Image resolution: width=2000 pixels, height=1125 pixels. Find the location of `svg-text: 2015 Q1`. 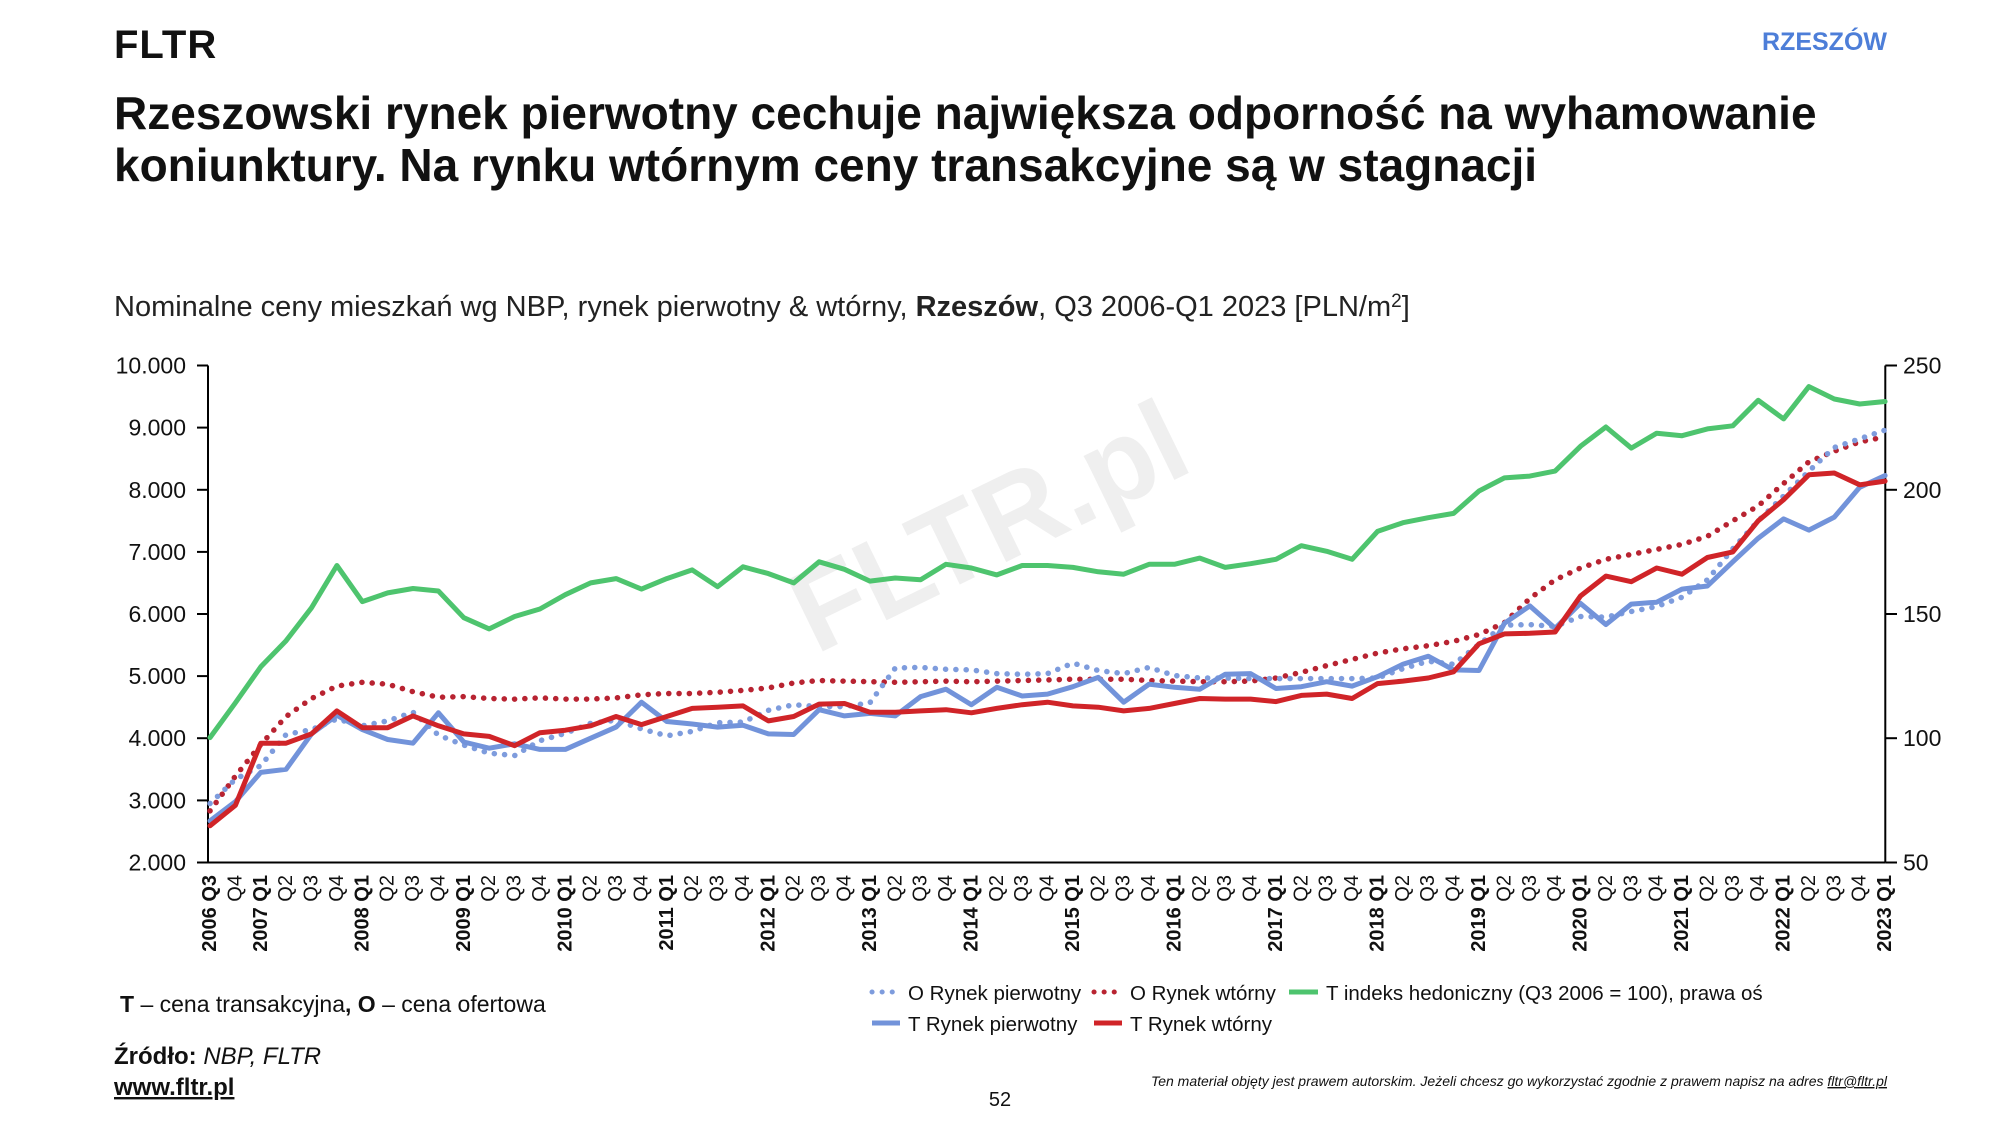

svg-text: 2015 Q1 is located at coordinates (1073, 913).